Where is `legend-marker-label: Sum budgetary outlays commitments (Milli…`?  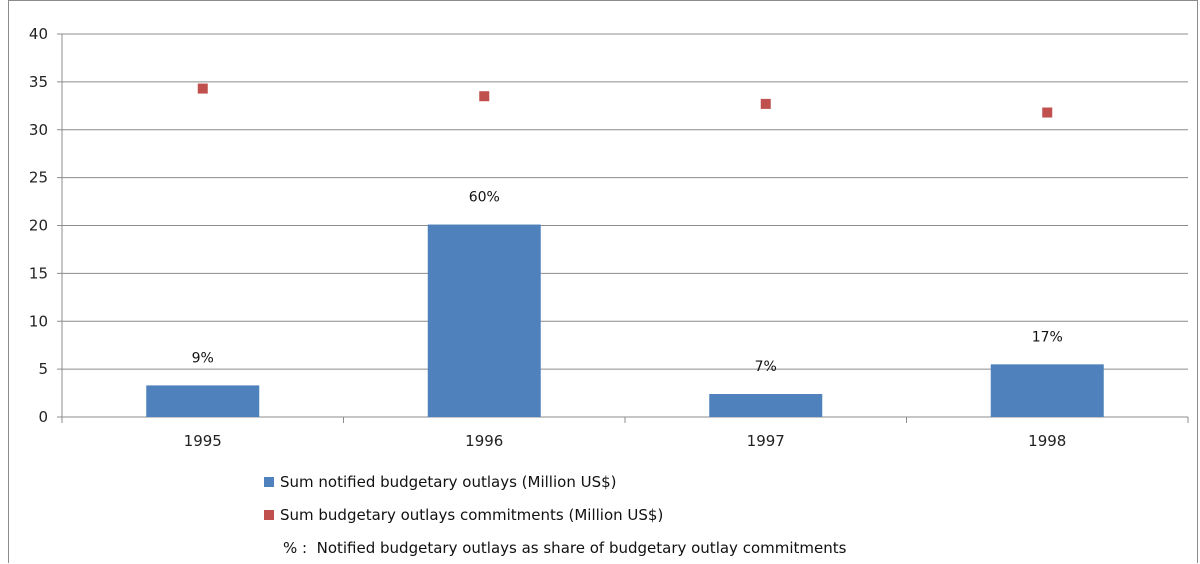 legend-marker-label: Sum budgetary outlays commitments (Milli… is located at coordinates (471, 515).